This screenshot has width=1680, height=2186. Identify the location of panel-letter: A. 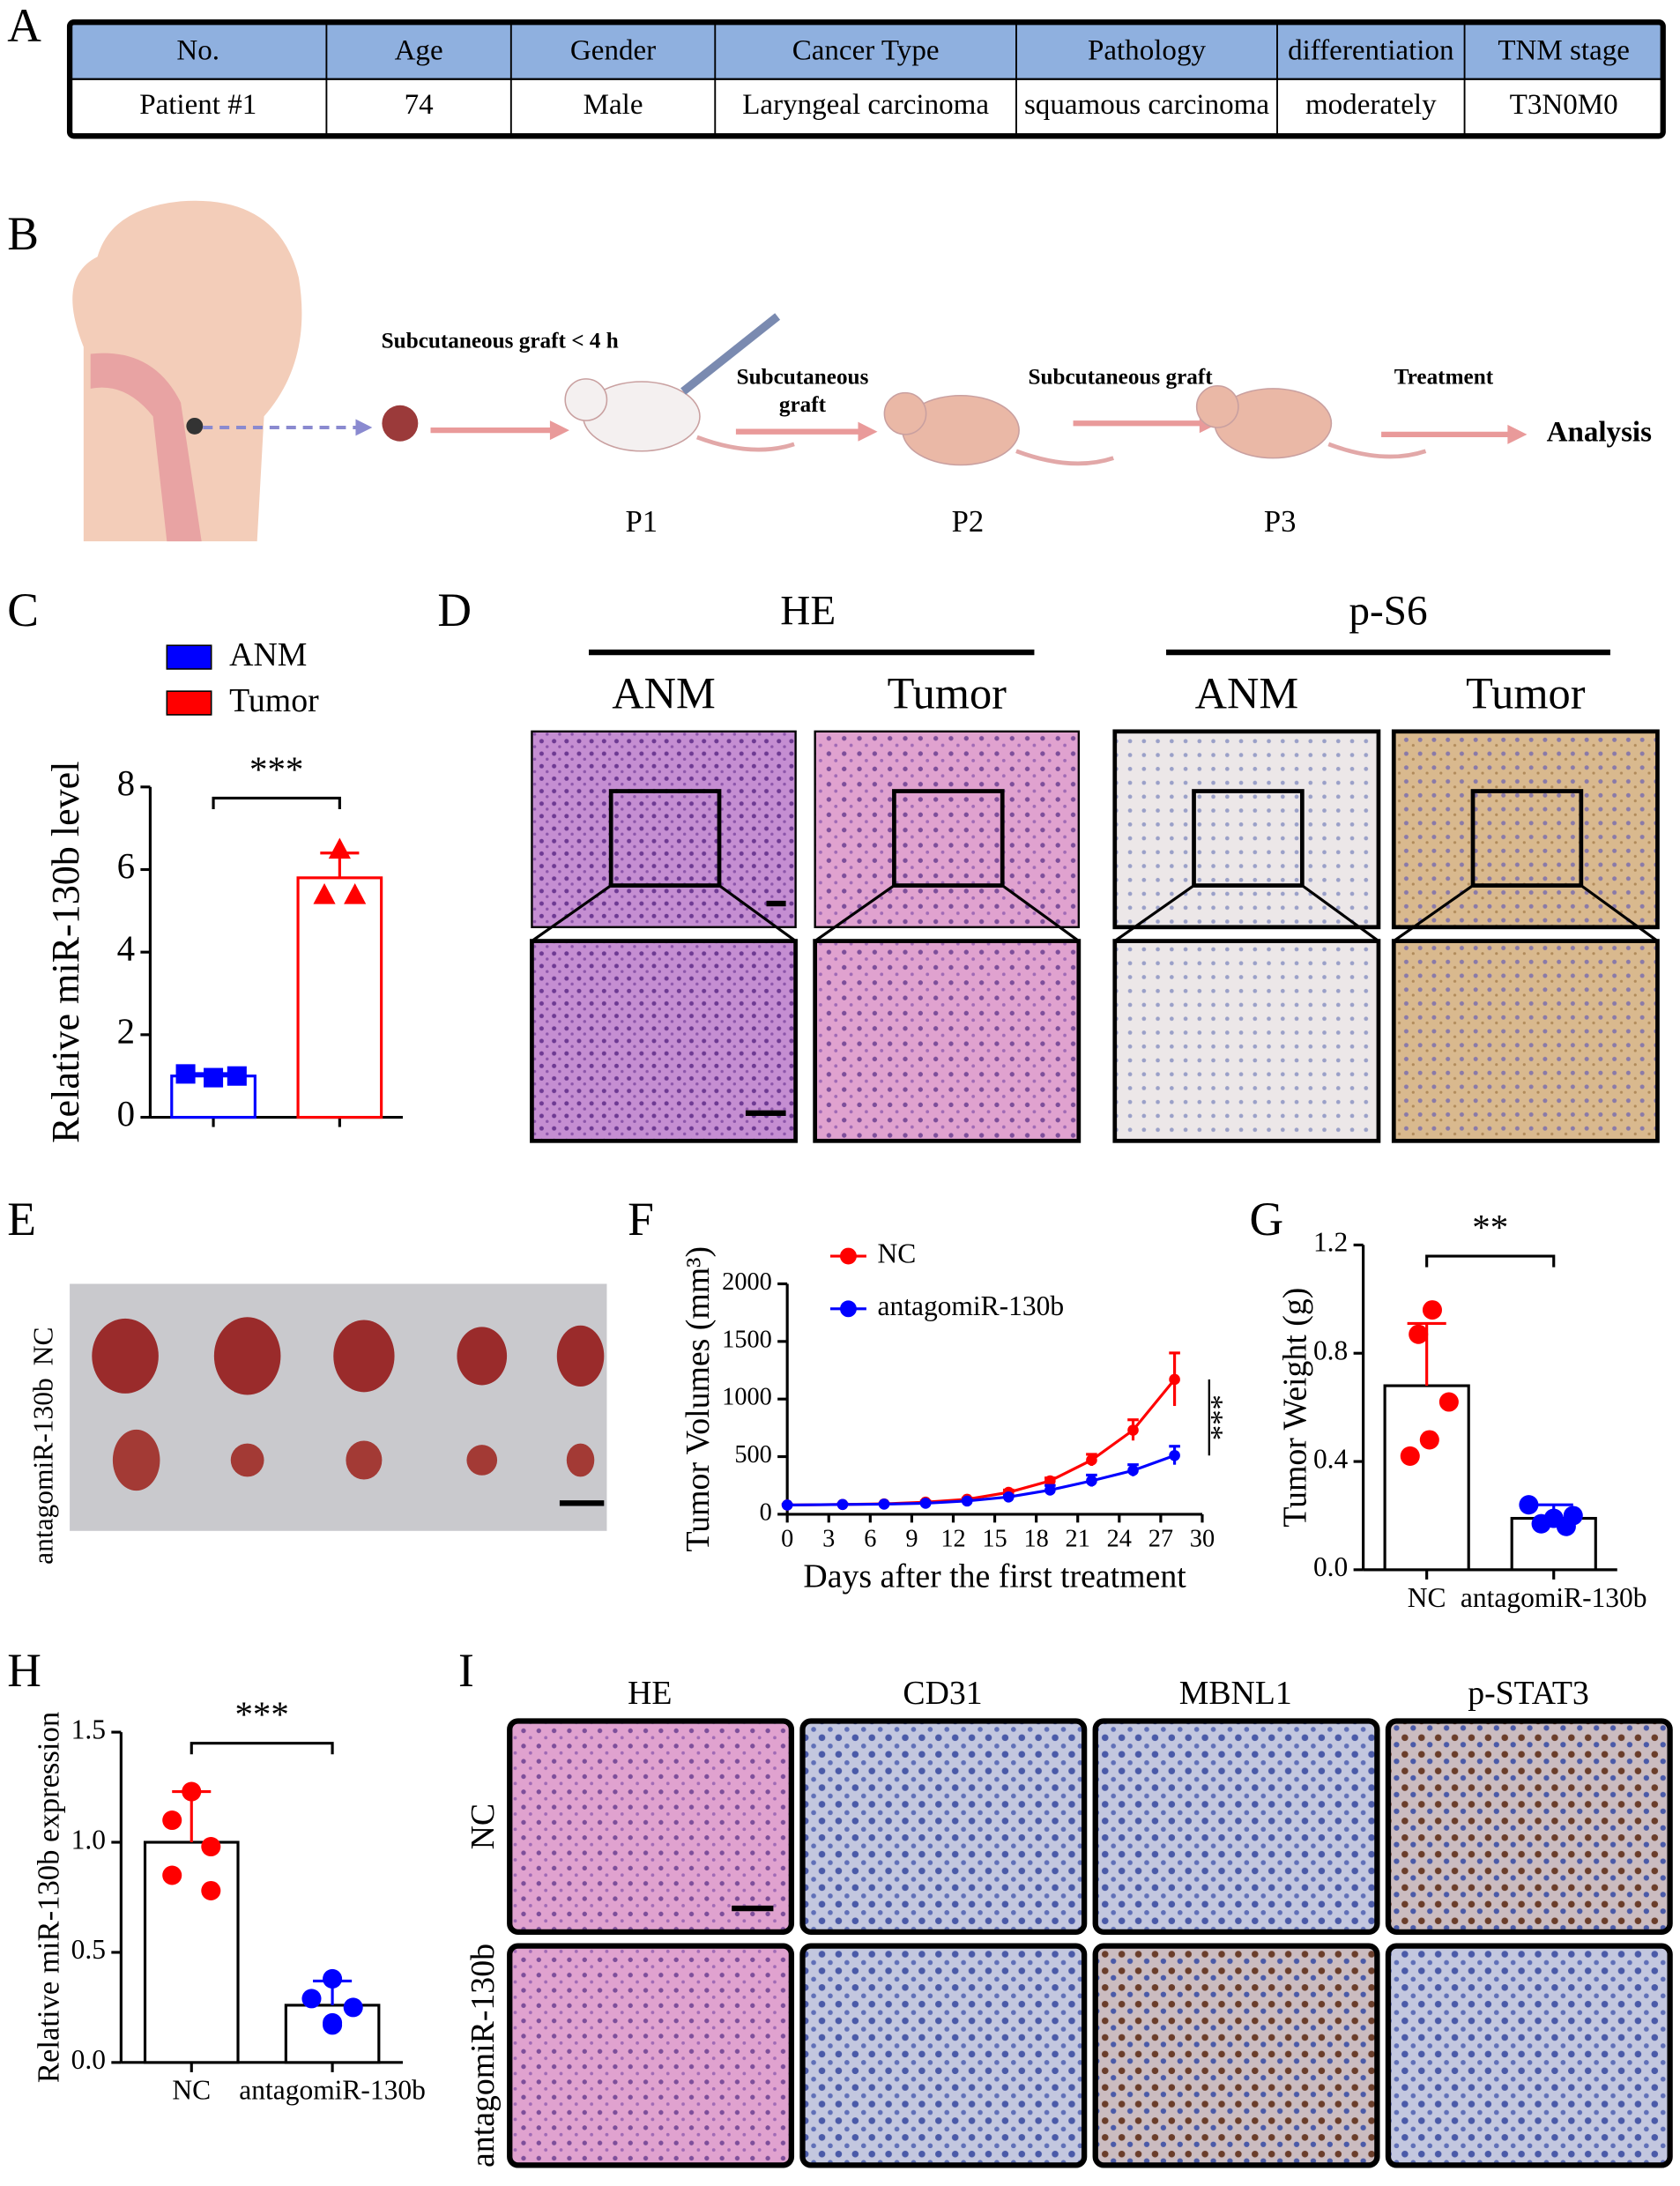
(24, 26).